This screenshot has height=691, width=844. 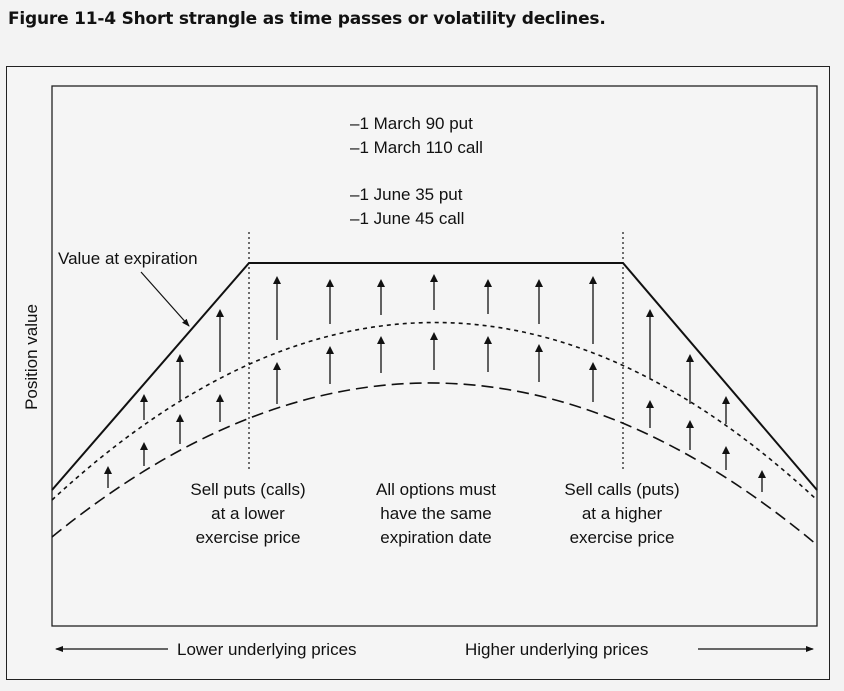 What do you see at coordinates (248, 537) in the screenshot?
I see `annotation-left: exercise price` at bounding box center [248, 537].